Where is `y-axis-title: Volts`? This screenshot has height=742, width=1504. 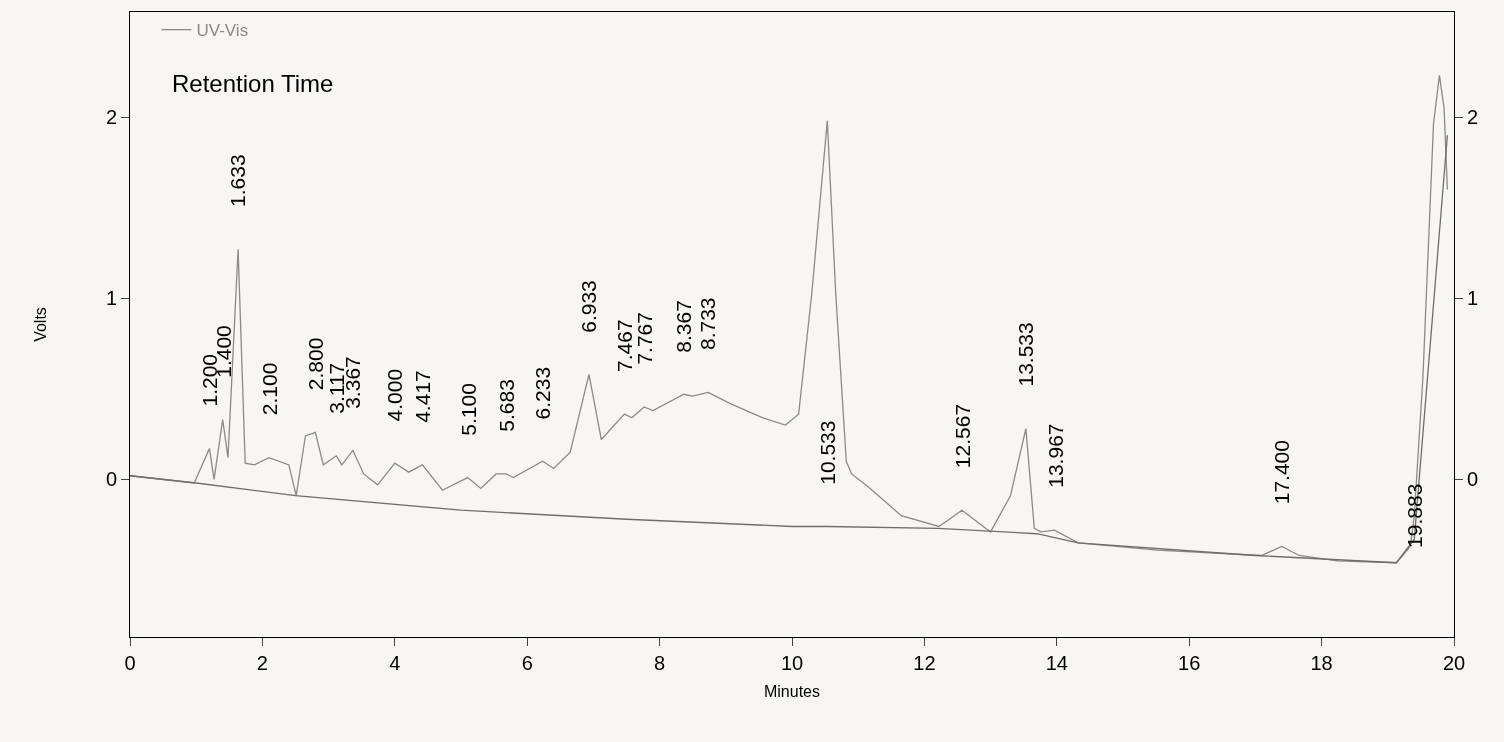
y-axis-title: Volts is located at coordinates (40, 324).